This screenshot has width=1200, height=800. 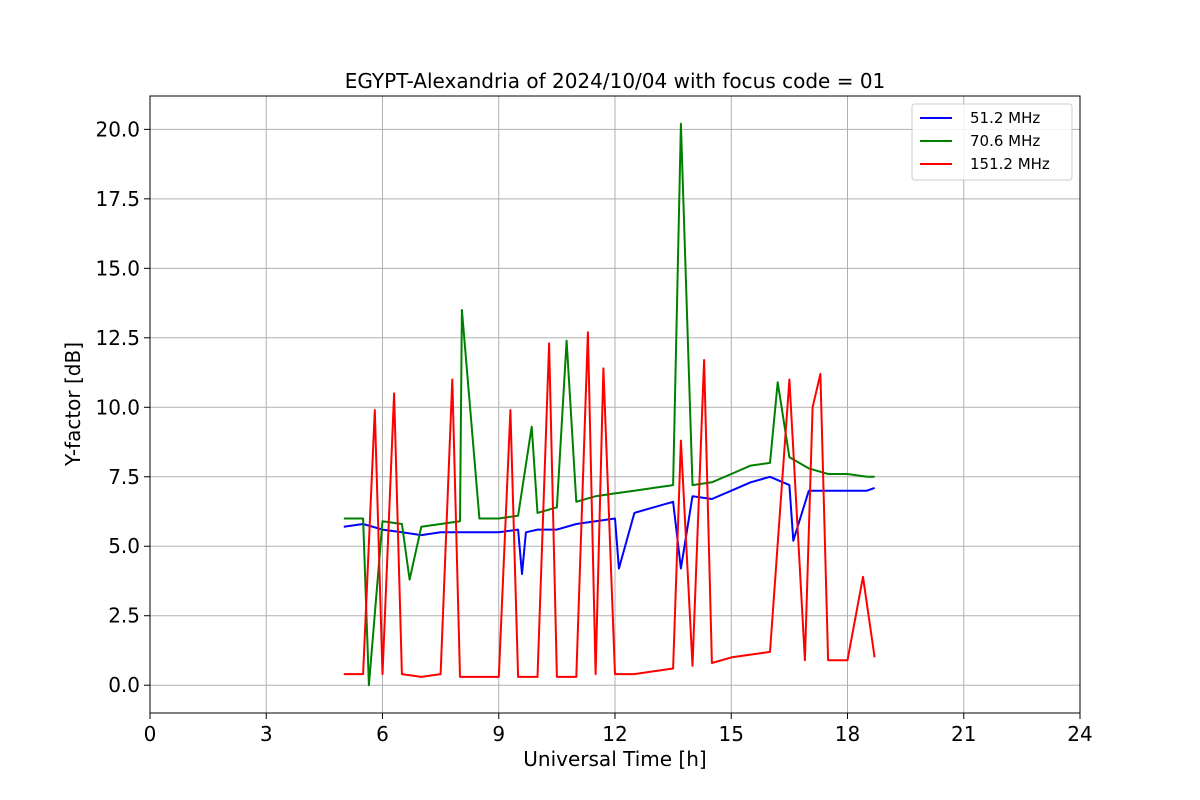 What do you see at coordinates (117, 268) in the screenshot?
I see `y-tick-label: 15.0` at bounding box center [117, 268].